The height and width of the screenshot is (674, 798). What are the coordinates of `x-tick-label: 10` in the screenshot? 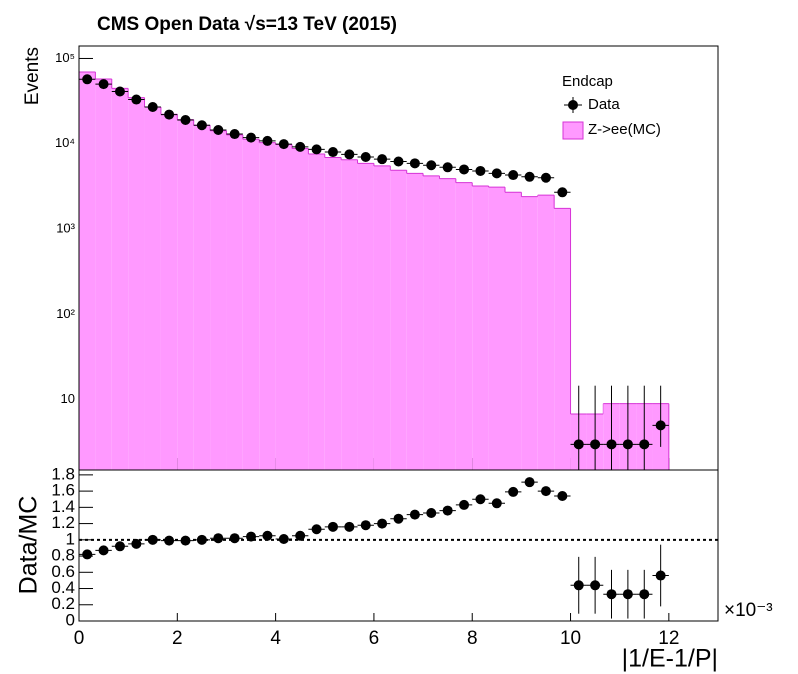 It's located at (570, 638).